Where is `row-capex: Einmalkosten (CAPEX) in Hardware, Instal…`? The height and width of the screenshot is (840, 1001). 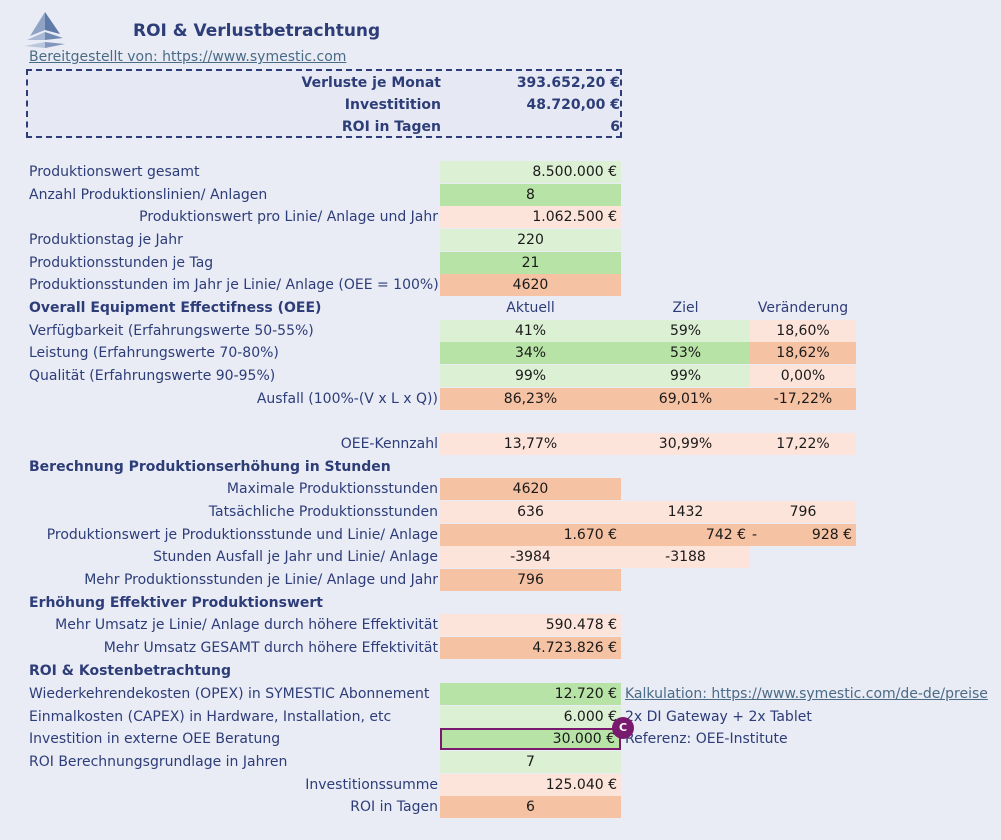
row-capex: Einmalkosten (CAPEX) in Hardware, Instal… is located at coordinates (500, 717).